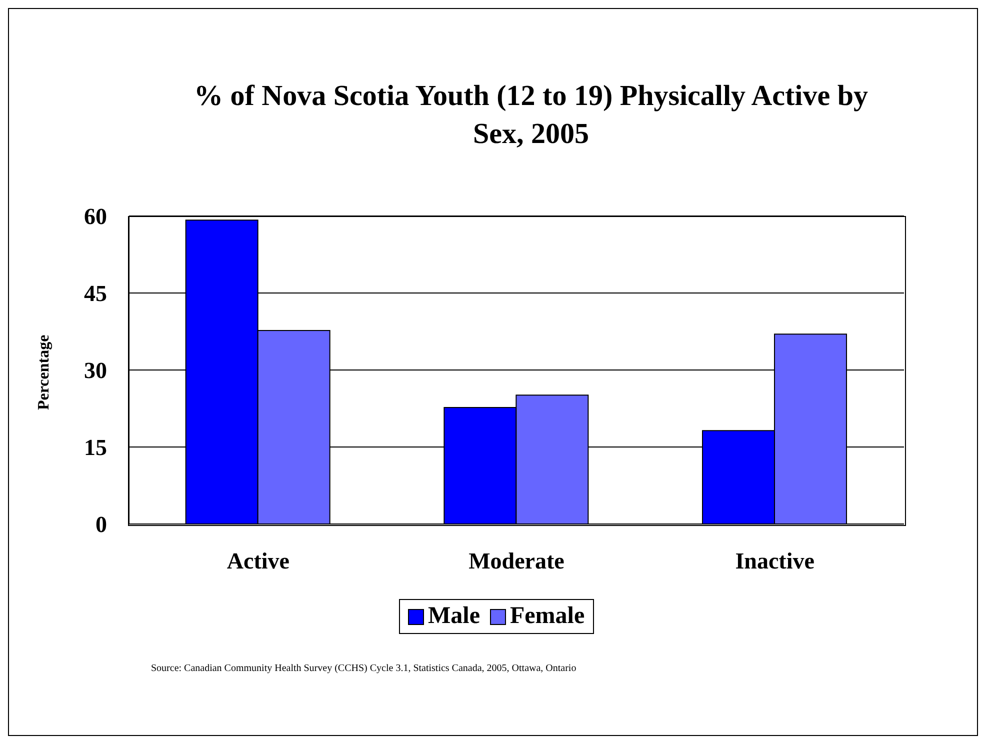  I want to click on chart-title: % of Nova Scotia Youth (12 to 19) Physically Active by Sex, 2005, so click(531, 115).